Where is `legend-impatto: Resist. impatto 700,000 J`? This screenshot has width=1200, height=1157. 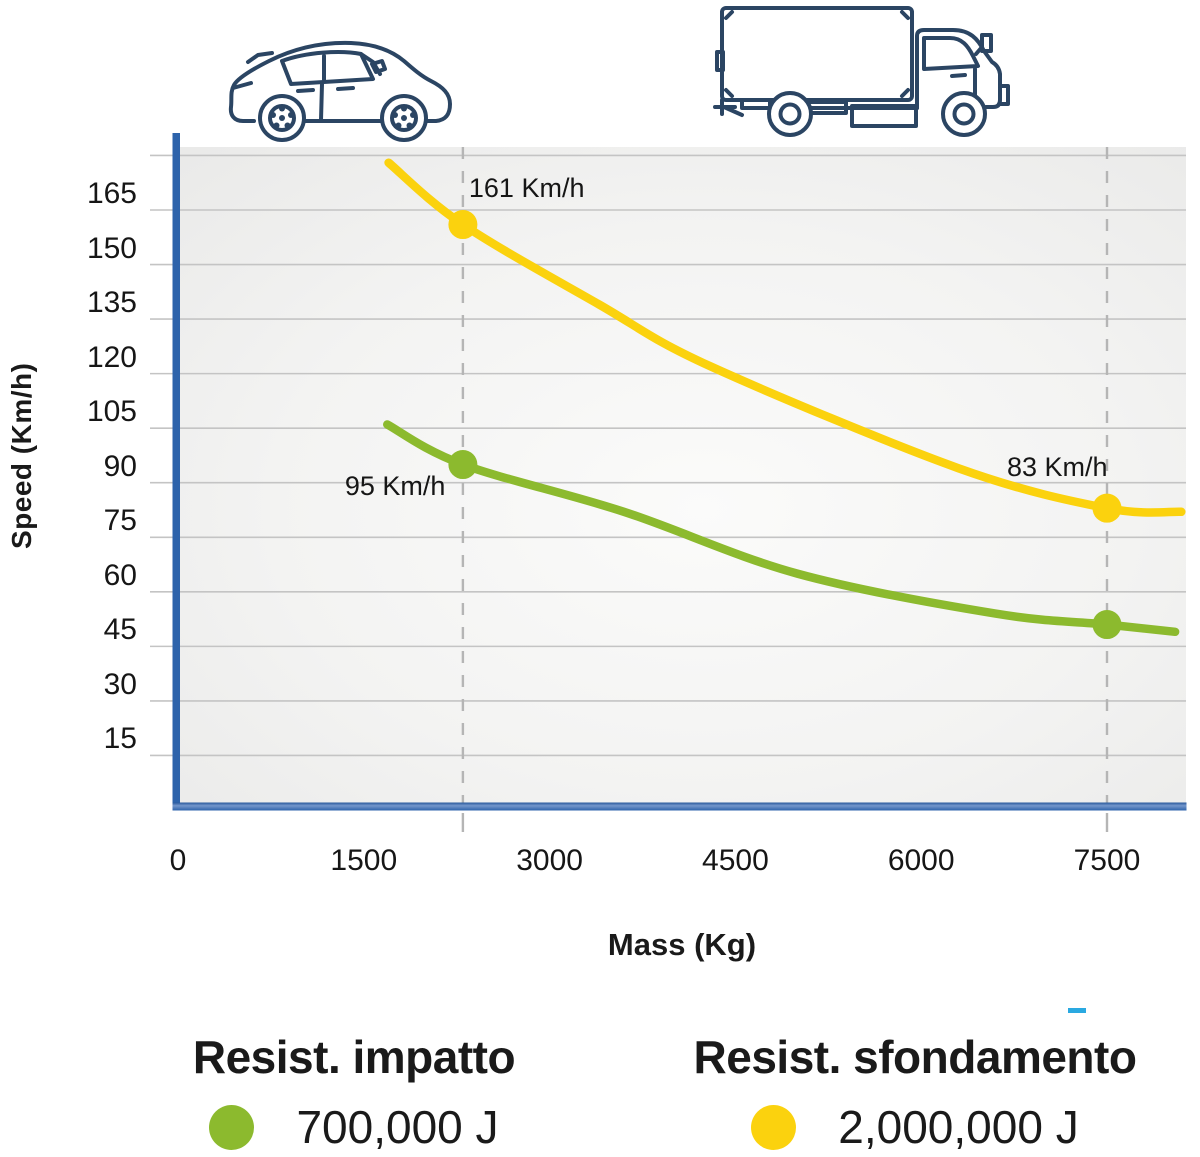
legend-impatto: Resist. impatto 700,000 J is located at coordinates (354, 1092).